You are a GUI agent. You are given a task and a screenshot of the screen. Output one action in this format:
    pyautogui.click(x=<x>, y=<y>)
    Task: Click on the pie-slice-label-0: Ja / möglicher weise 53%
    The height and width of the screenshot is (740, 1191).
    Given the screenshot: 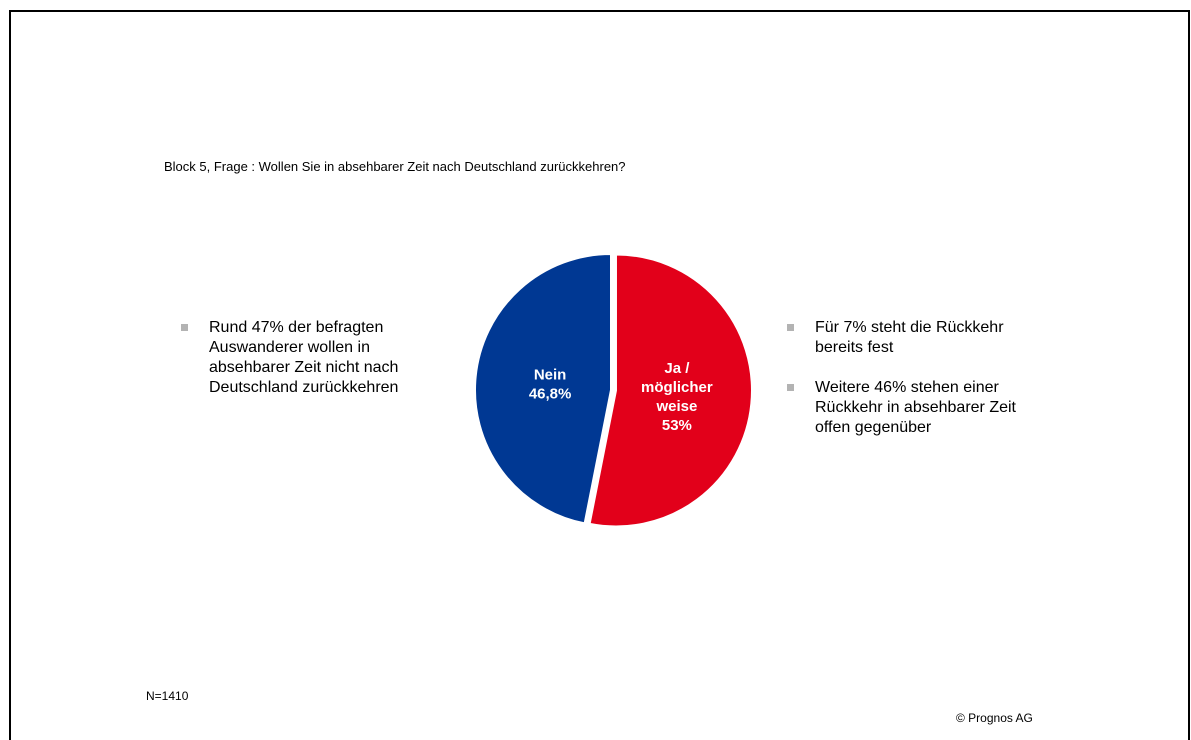 What is the action you would take?
    pyautogui.click(x=677, y=397)
    